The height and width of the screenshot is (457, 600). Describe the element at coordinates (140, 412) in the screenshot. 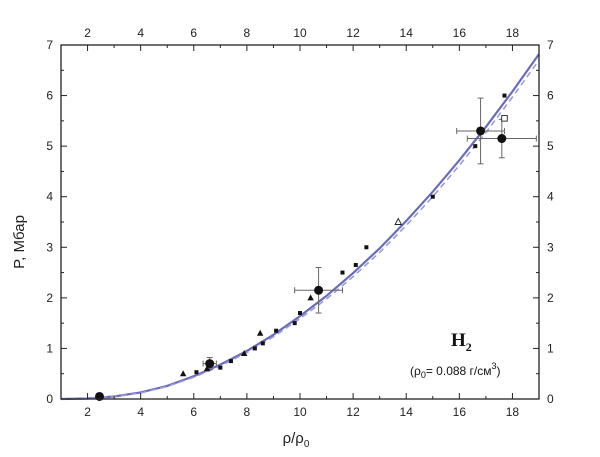

I see `x-tick-label: 4` at that location.